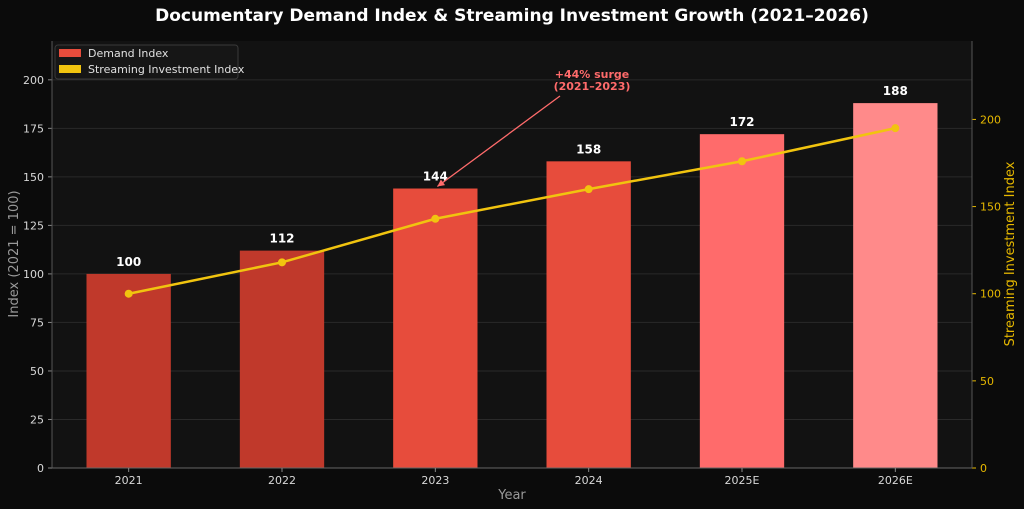  Describe the element at coordinates (511, 495) in the screenshot. I see `x-axis-label: Year` at that location.